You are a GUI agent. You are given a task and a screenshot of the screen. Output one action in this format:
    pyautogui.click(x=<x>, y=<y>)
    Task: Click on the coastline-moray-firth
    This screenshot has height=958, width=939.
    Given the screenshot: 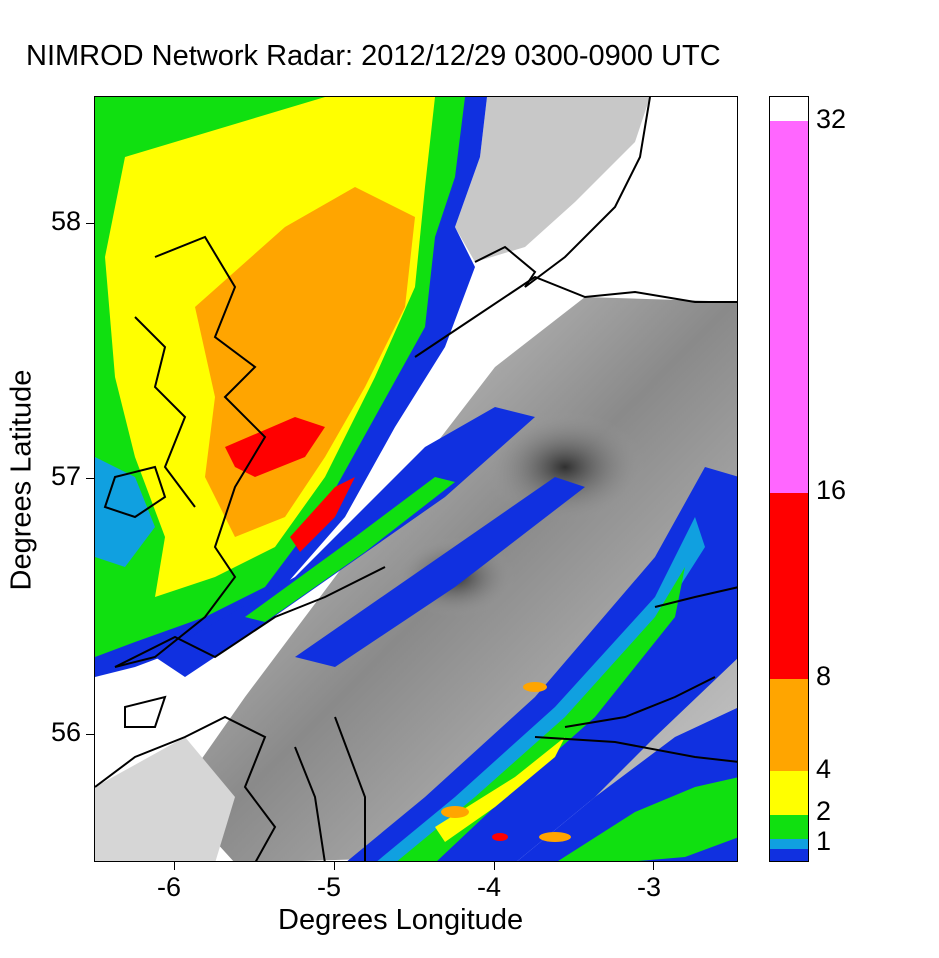 What is the action you would take?
    pyautogui.click(x=575, y=316)
    